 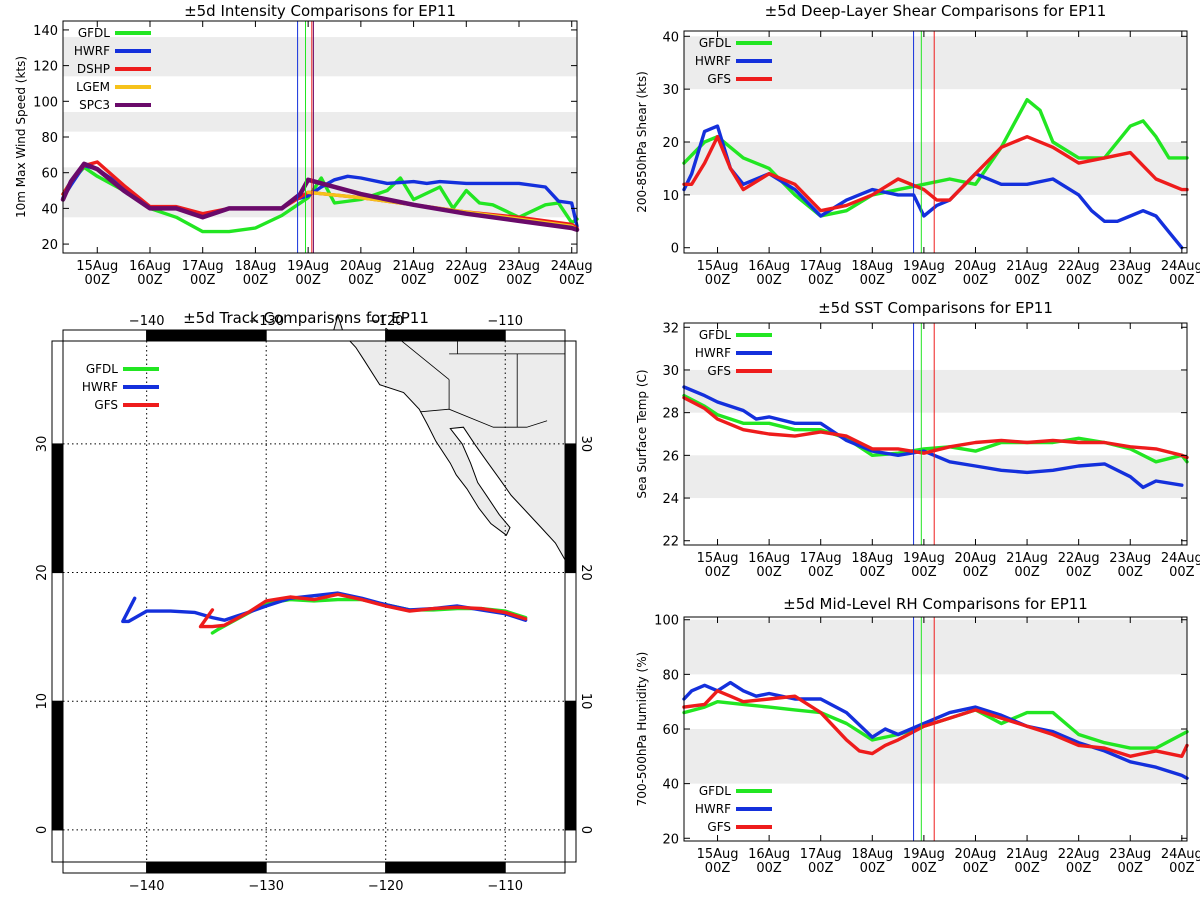 What do you see at coordinates (1027, 266) in the screenshot?
I see `x-tick-label: 21Aug` at bounding box center [1027, 266].